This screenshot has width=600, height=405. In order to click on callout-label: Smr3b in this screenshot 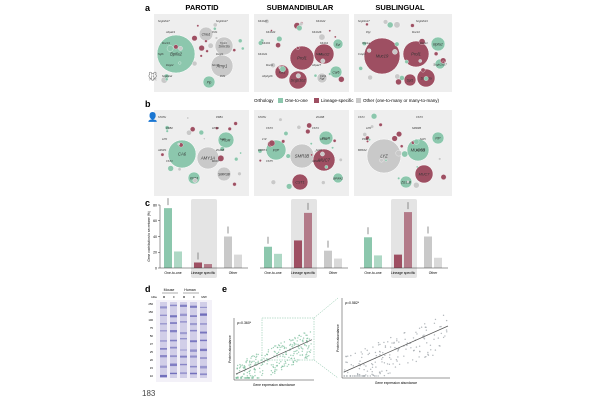, I will do `click(216, 65)`.